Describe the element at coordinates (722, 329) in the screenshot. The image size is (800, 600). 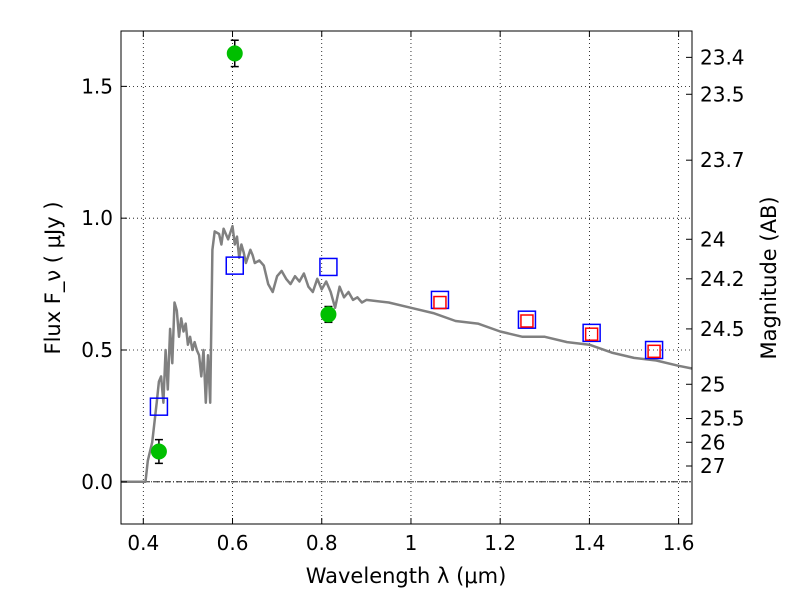
I see `mag-tick-label: 24.5` at that location.